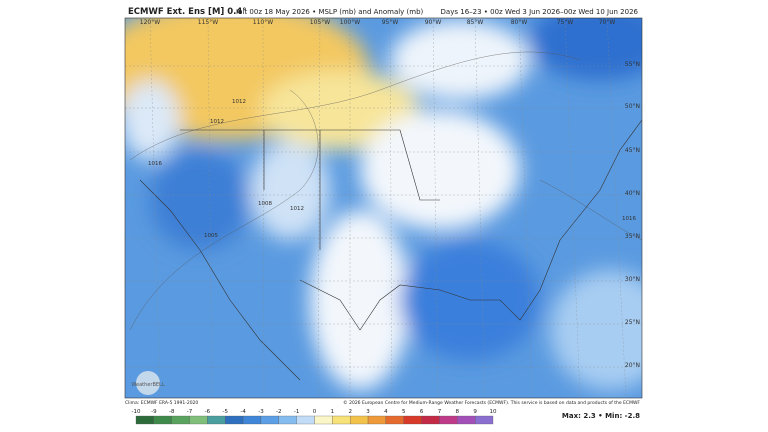 The height and width of the screenshot is (432, 768). Describe the element at coordinates (190, 412) in the screenshot. I see `colorbar-tick-label: -7` at that location.